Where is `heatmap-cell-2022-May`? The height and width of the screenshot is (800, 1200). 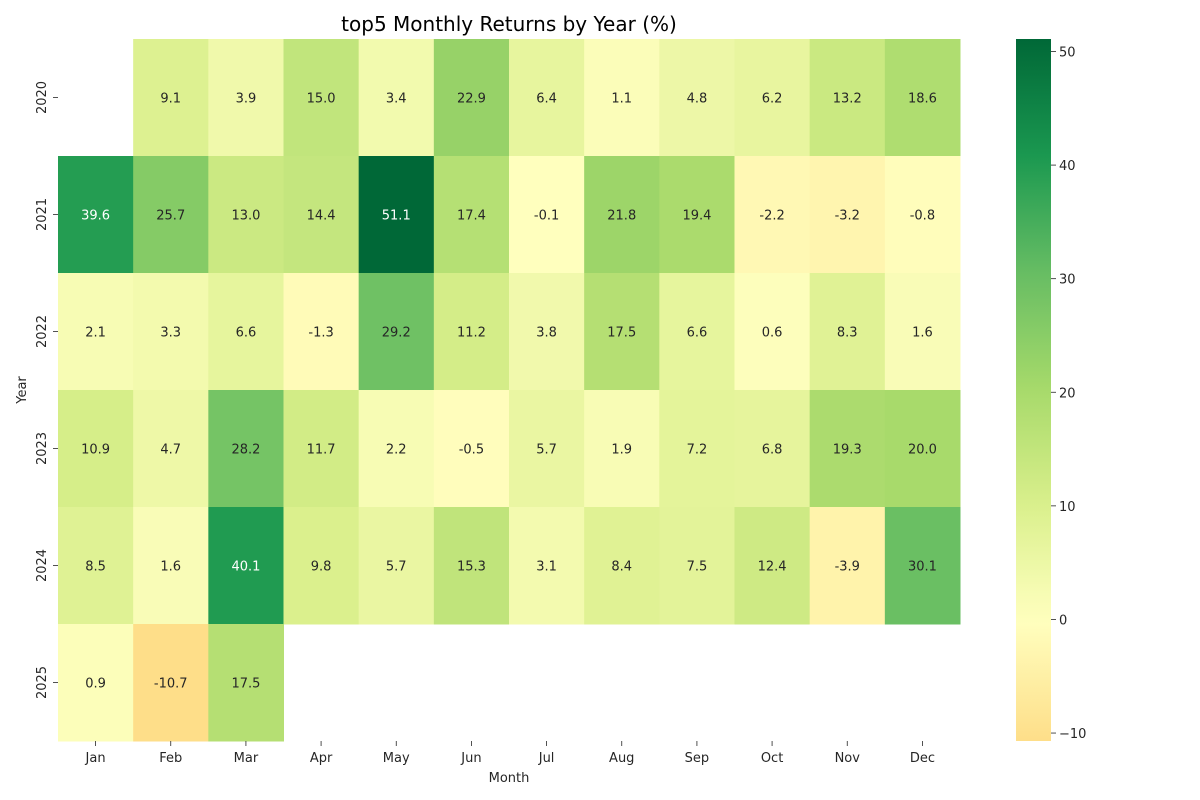 heatmap-cell-2022-May is located at coordinates (396, 332).